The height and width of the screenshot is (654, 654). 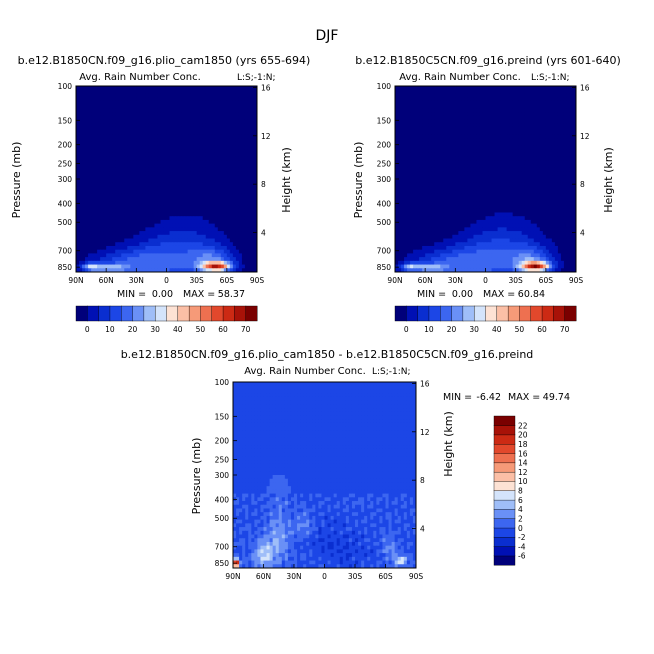 What do you see at coordinates (161, 313) in the screenshot?
I see `colorbar-swatch` at bounding box center [161, 313].